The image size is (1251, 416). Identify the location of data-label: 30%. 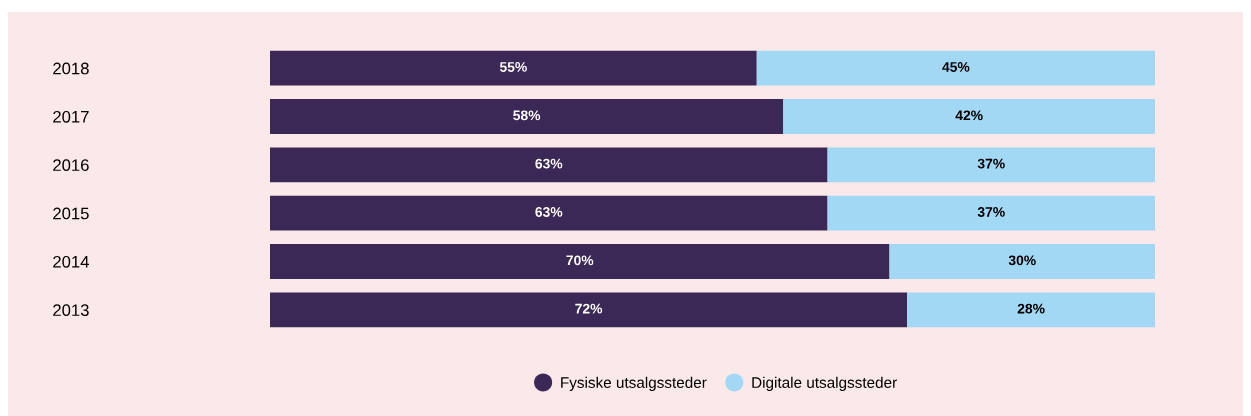
(1022, 260).